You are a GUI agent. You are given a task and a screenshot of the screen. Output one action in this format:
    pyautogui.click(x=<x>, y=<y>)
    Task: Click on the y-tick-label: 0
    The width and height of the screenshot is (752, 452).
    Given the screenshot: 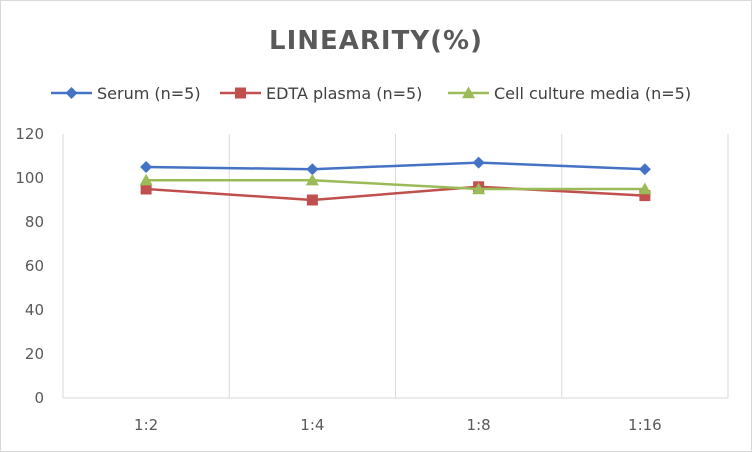 What is the action you would take?
    pyautogui.click(x=39, y=398)
    